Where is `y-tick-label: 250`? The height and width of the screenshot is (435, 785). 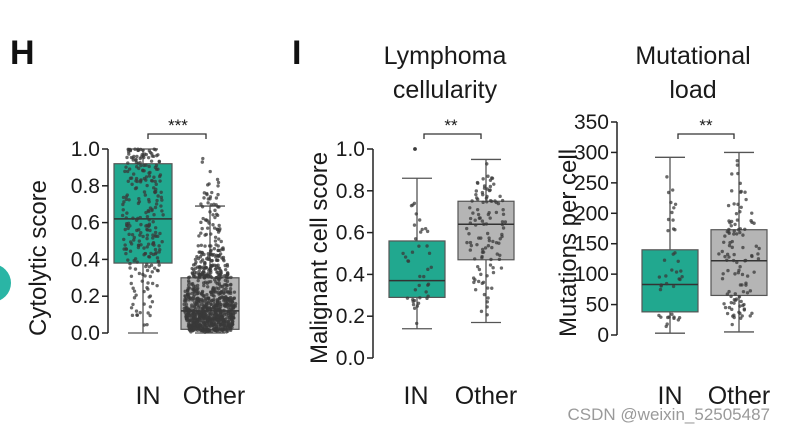 y-tick-label: 250 is located at coordinates (591, 183).